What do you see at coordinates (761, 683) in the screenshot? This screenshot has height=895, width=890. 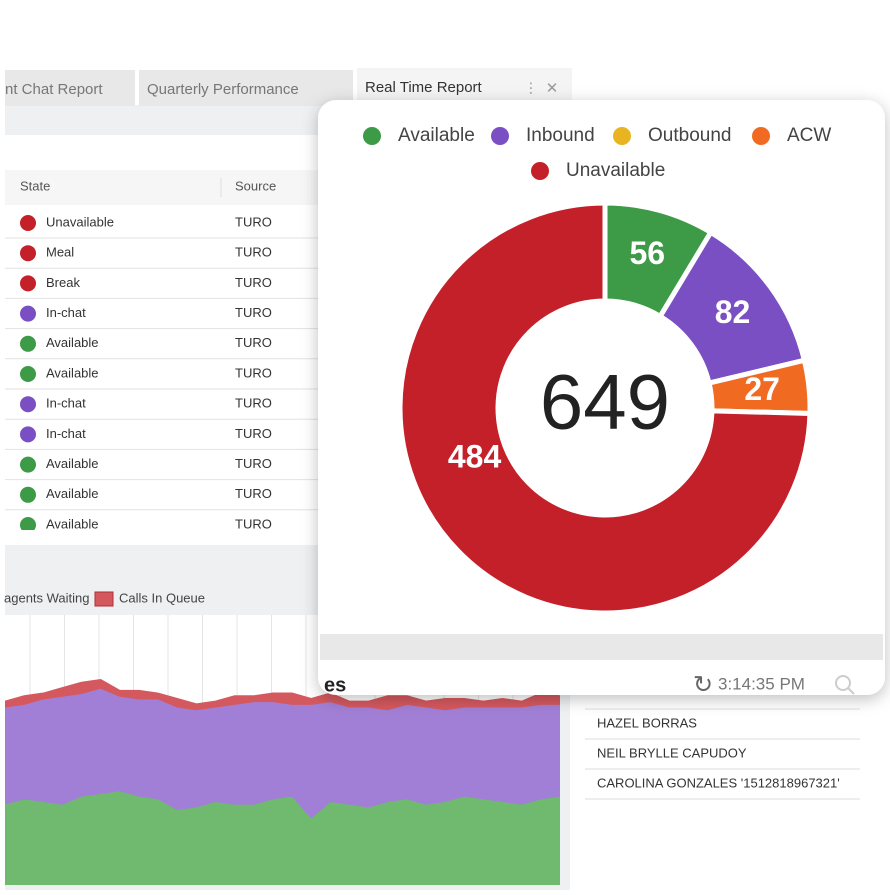 I see `time: 3:14:35 PM` at bounding box center [761, 683].